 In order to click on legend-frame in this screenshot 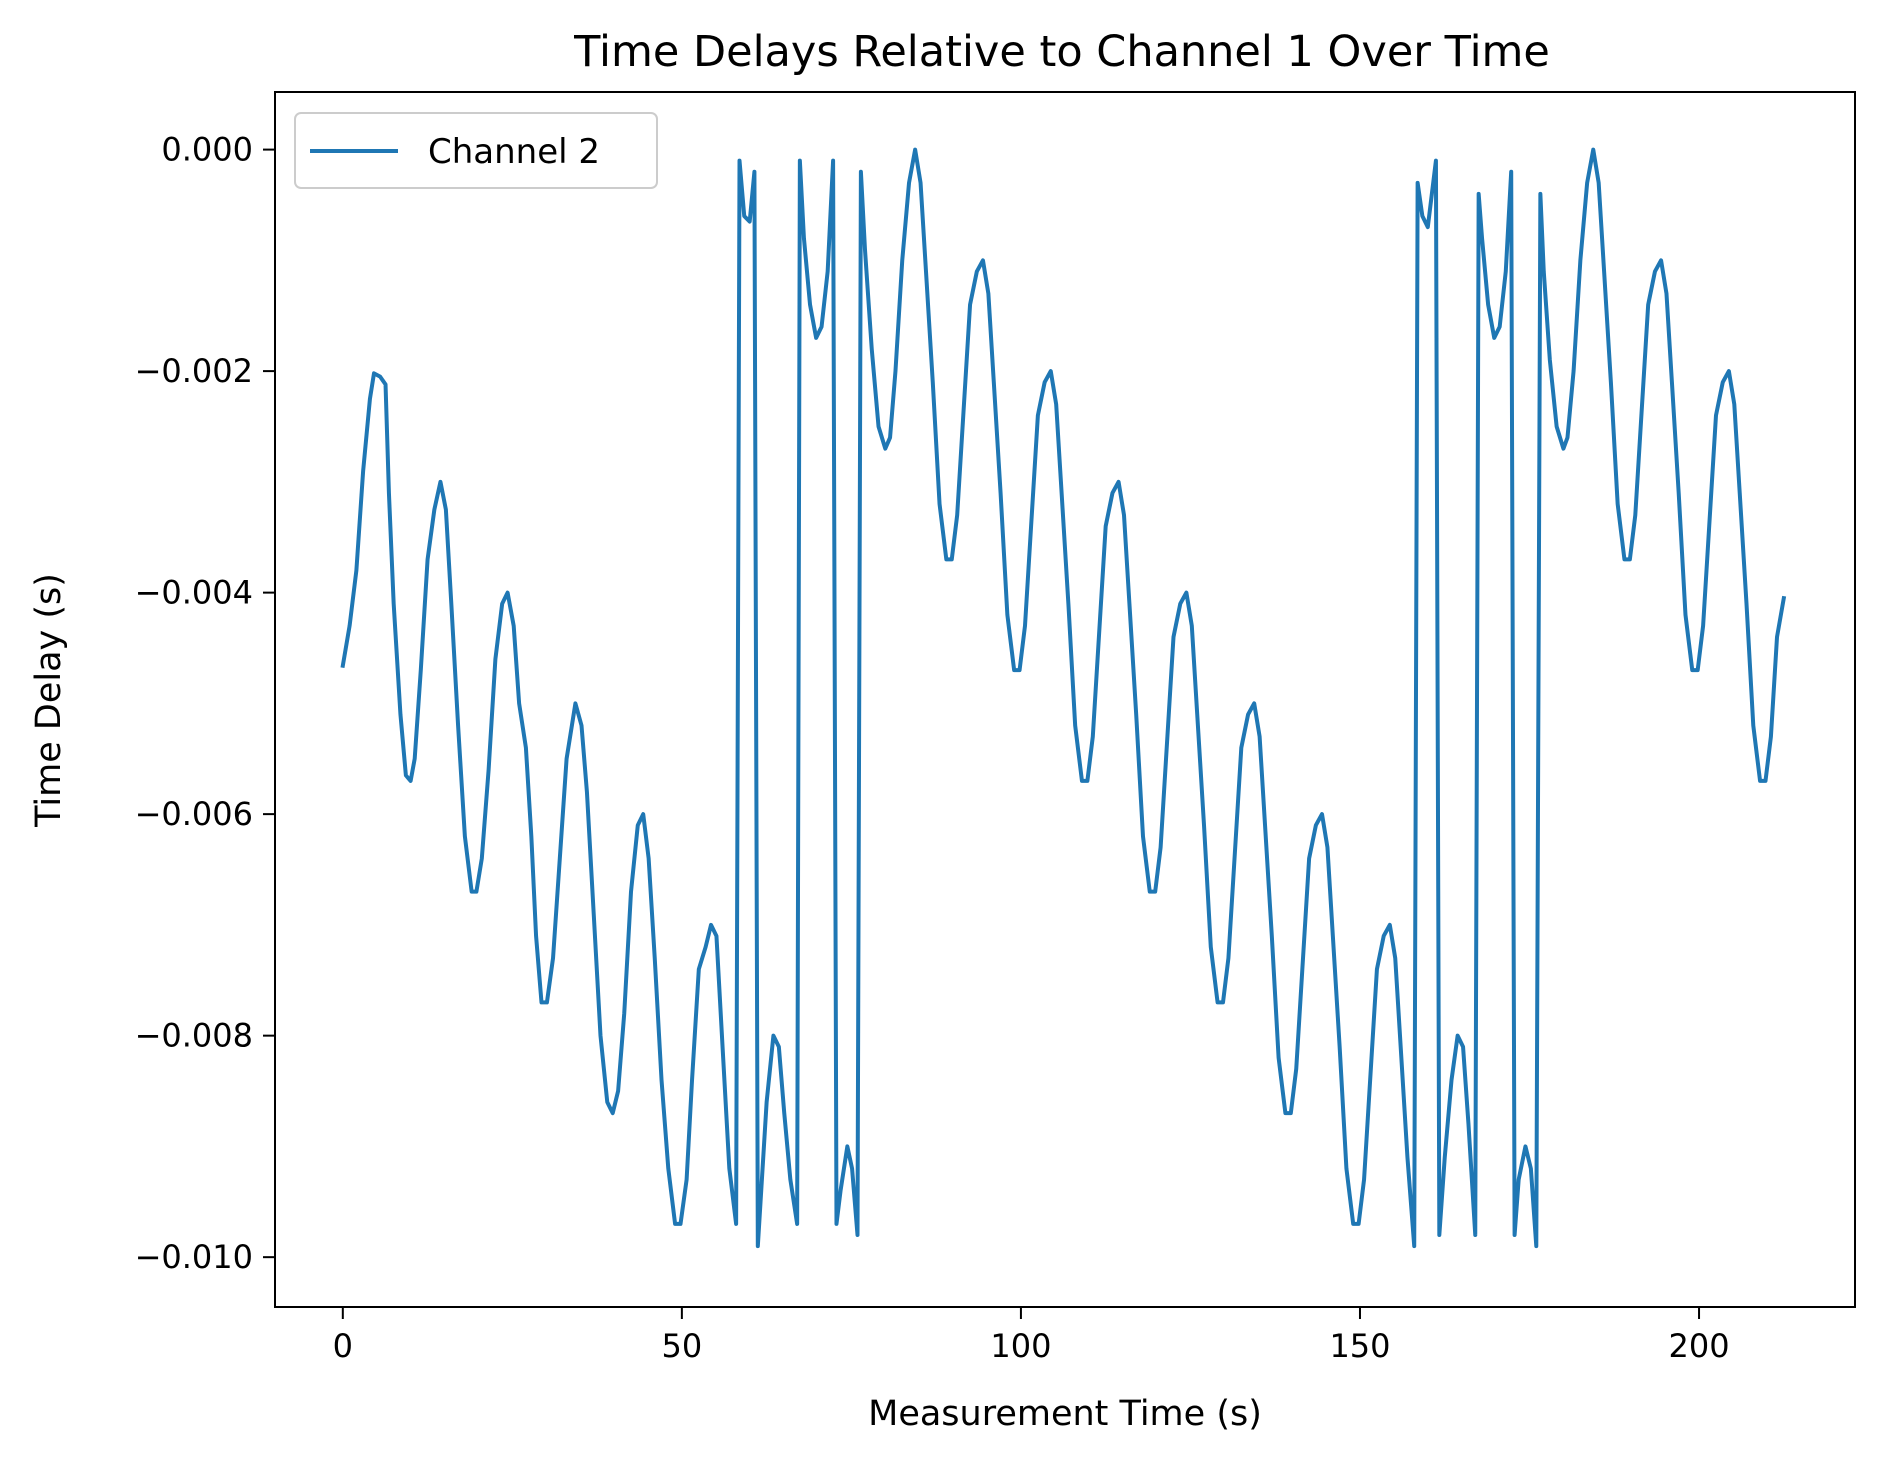, I will do `click(476, 150)`.